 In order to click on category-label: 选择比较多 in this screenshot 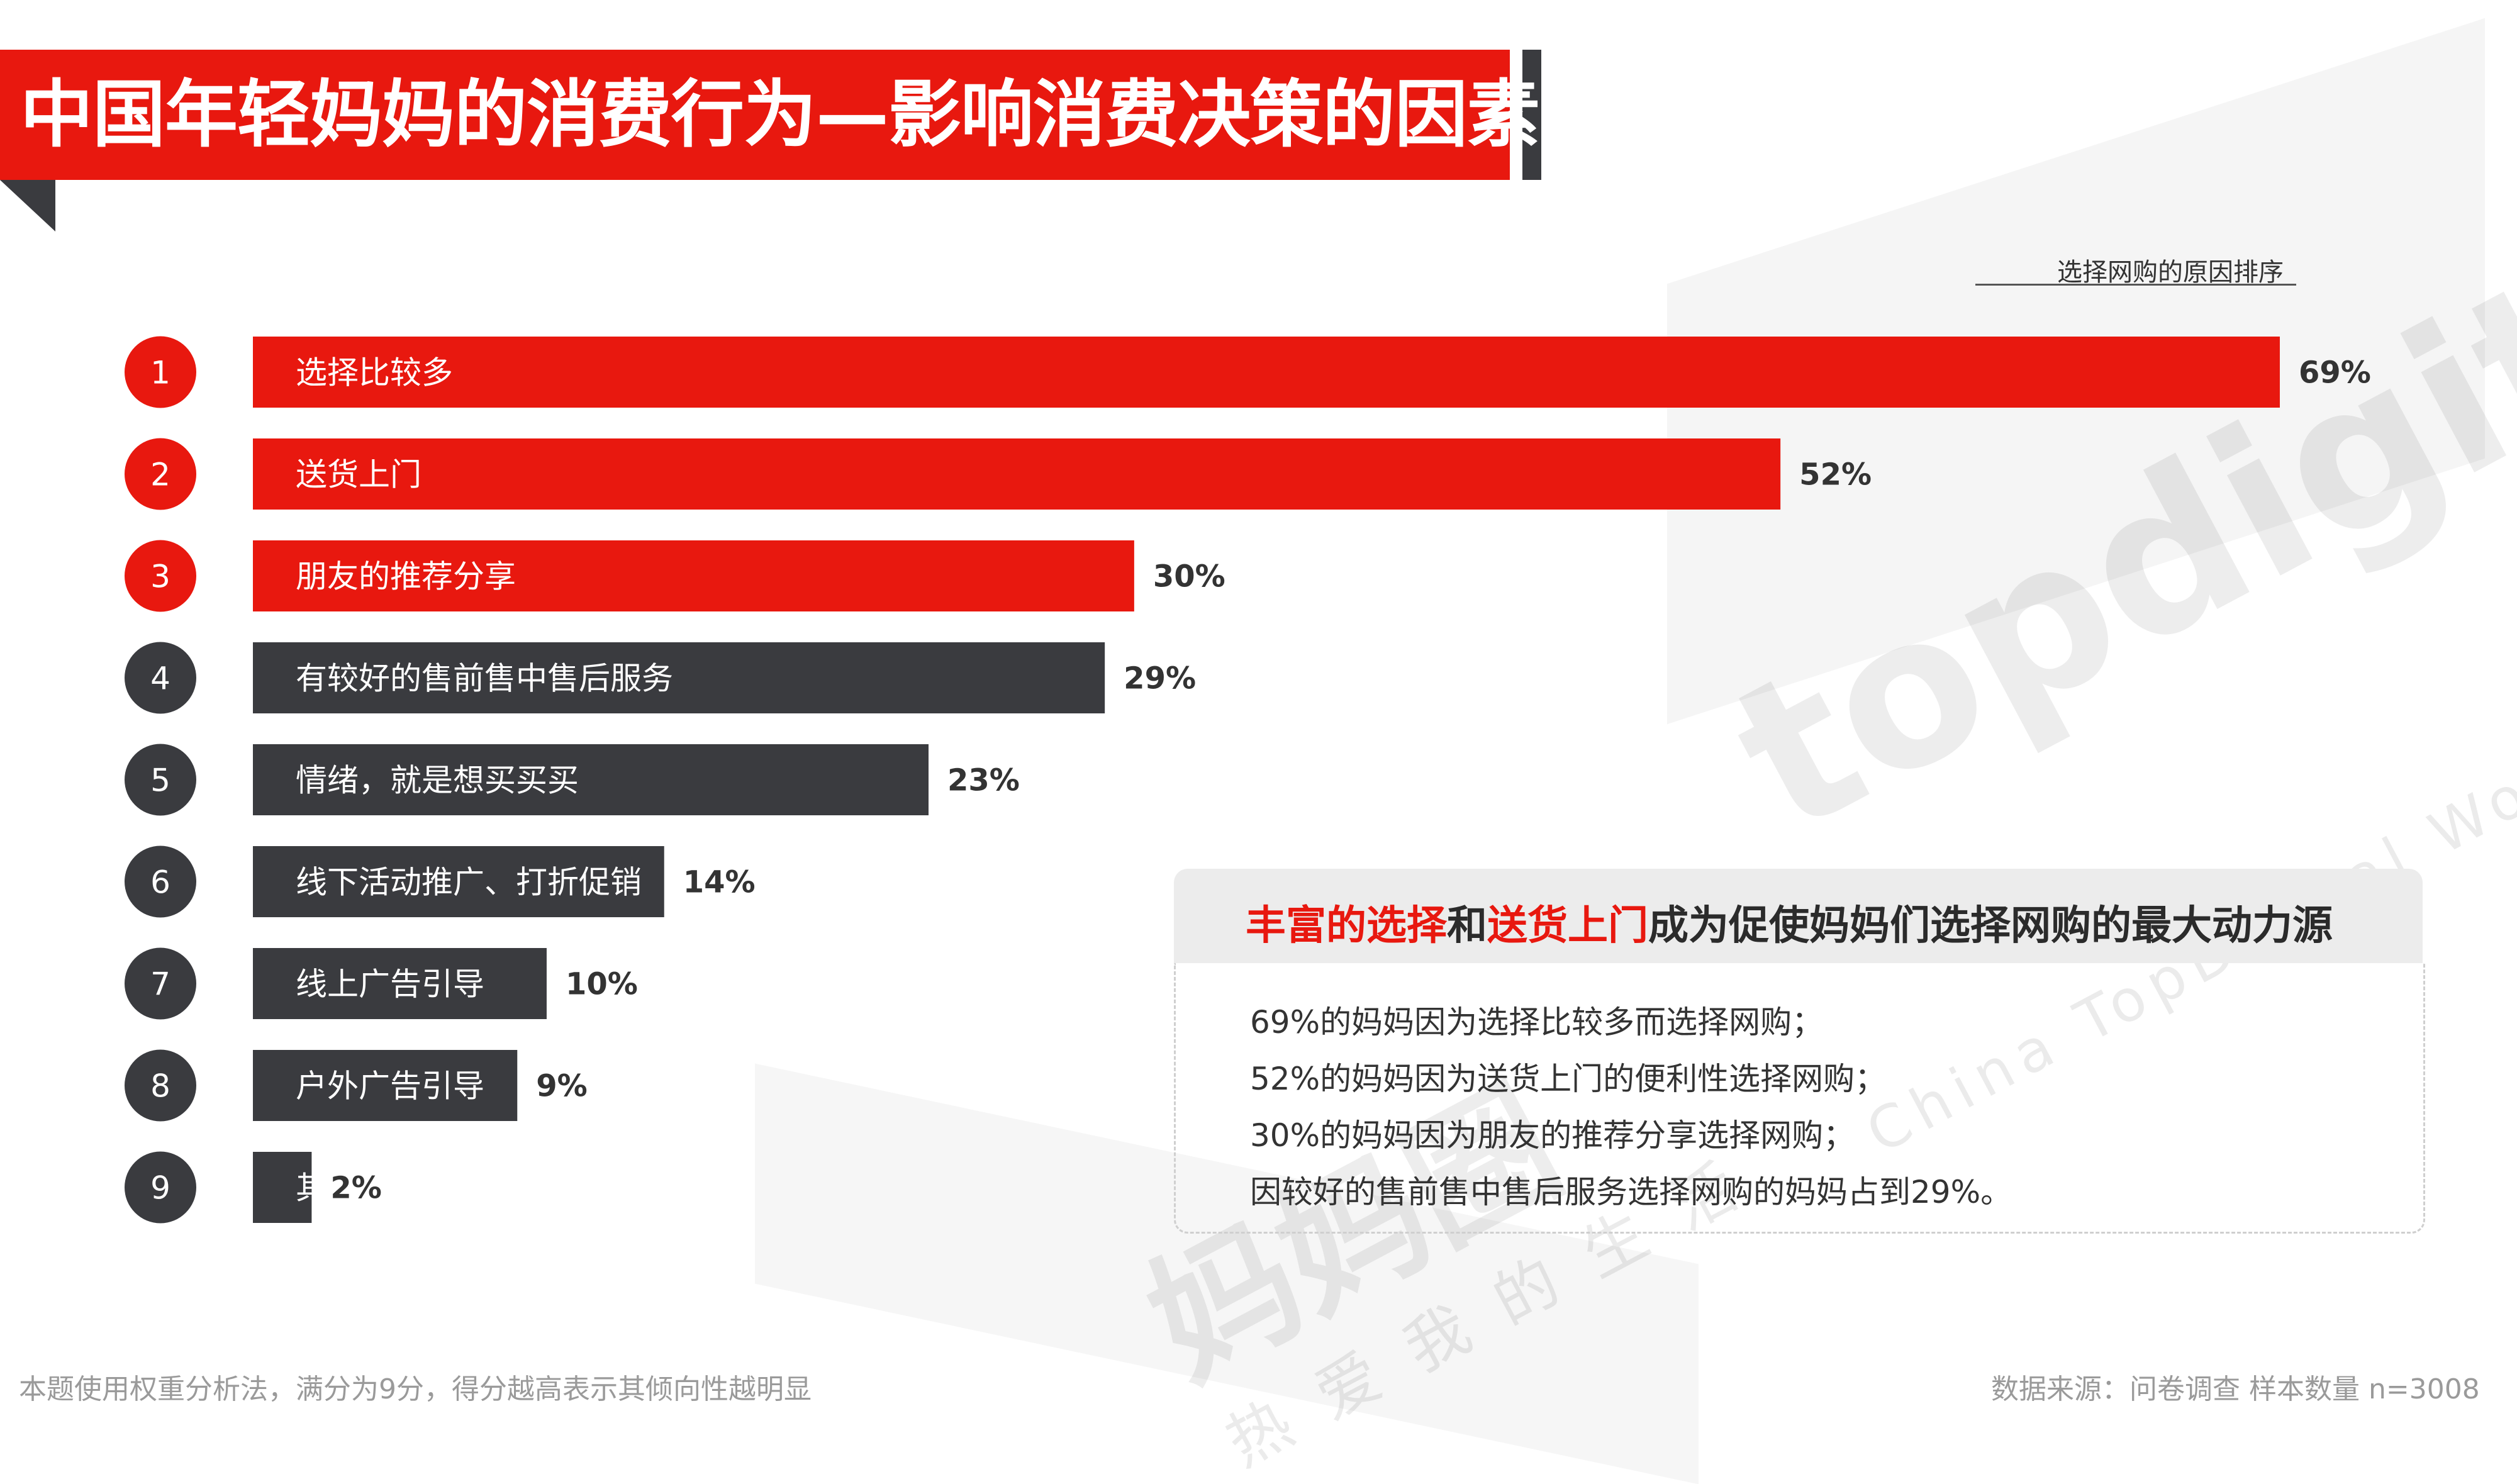, I will do `click(375, 373)`.